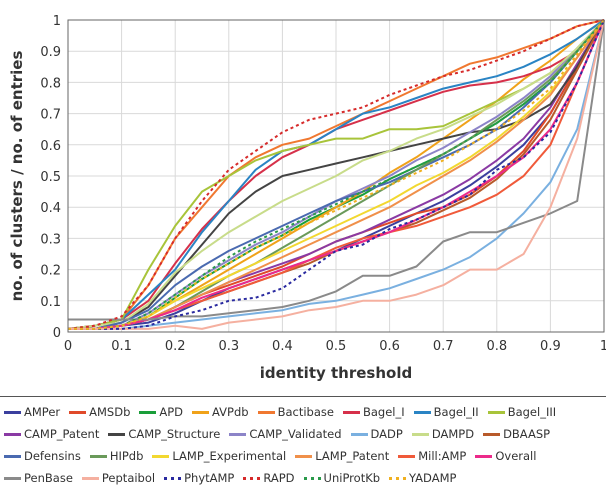  Describe the element at coordinates (453, 434) in the screenshot. I see `legend-label: DAMPD` at that location.